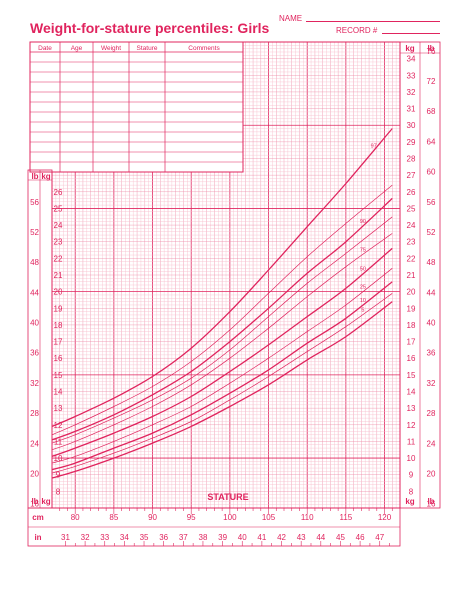 This screenshot has width=474, height=600. I want to click on y-tick-lb-right: 24, so click(431, 443).